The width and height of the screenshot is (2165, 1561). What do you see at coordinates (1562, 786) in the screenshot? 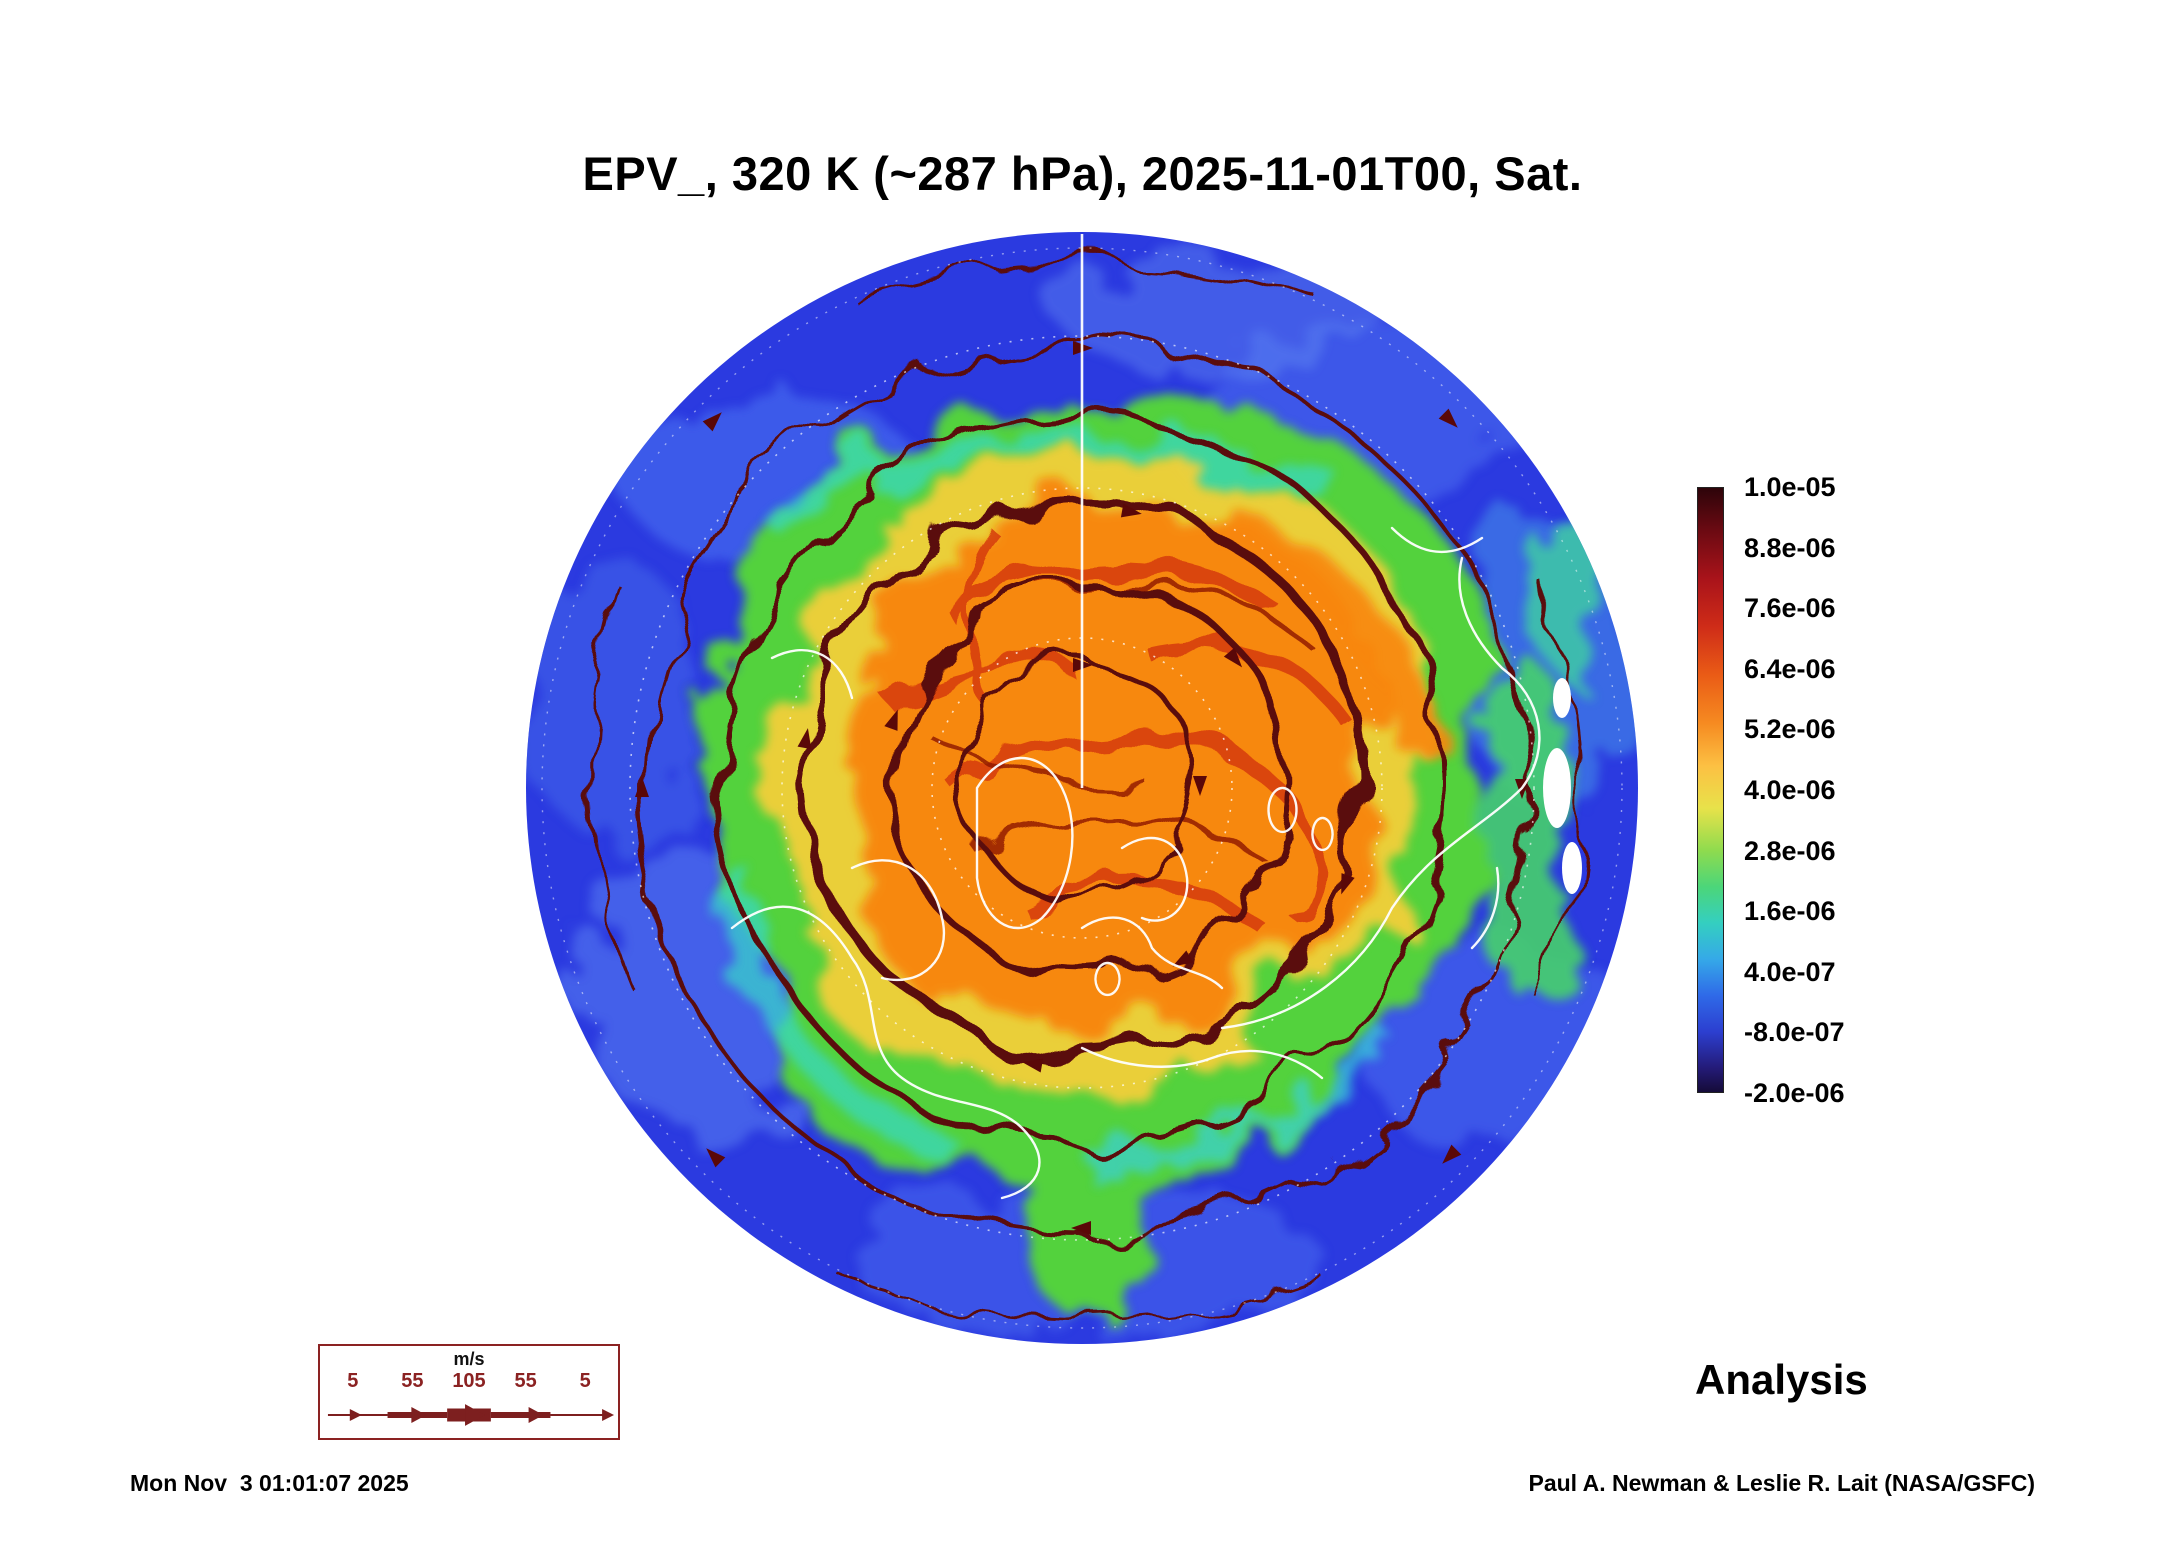
I see `ice-patches` at bounding box center [1562, 786].